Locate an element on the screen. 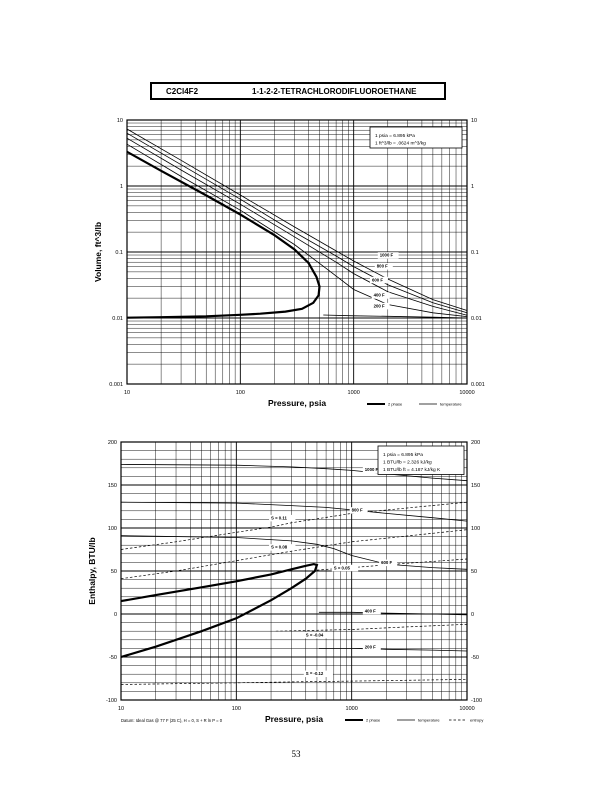 This screenshot has height=800, width=592. y-tick-label: 200 is located at coordinates (112, 443).